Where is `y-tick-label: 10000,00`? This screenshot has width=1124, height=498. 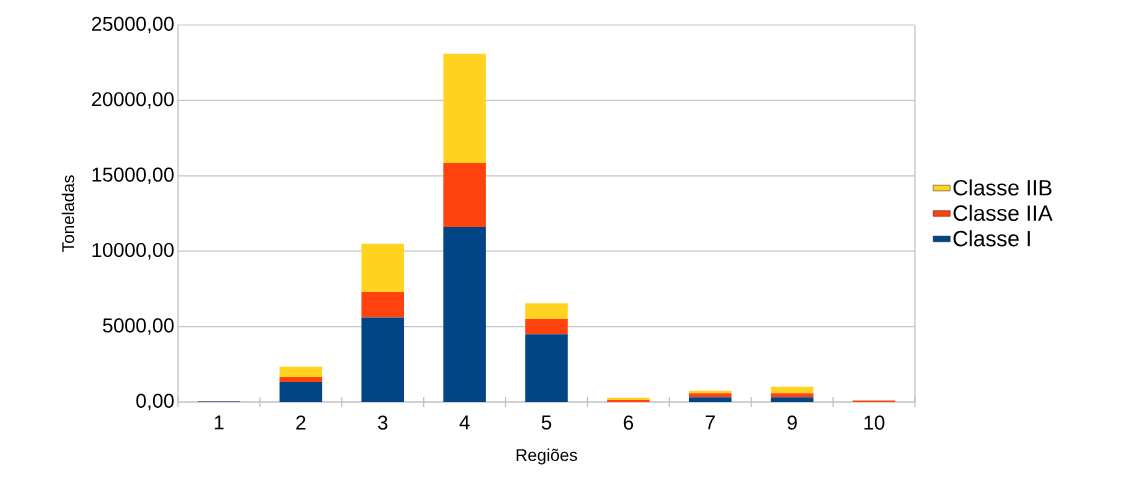
y-tick-label: 10000,00 is located at coordinates (133, 251).